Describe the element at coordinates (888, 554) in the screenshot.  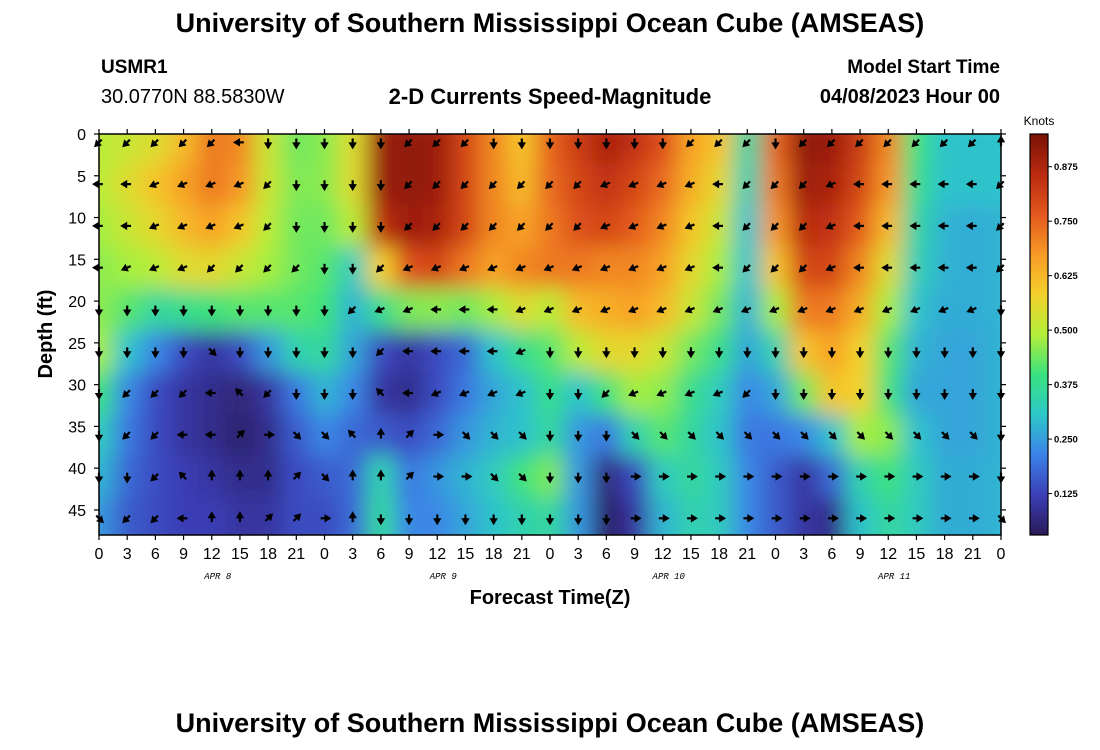
I see `x-tick-label: 12` at that location.